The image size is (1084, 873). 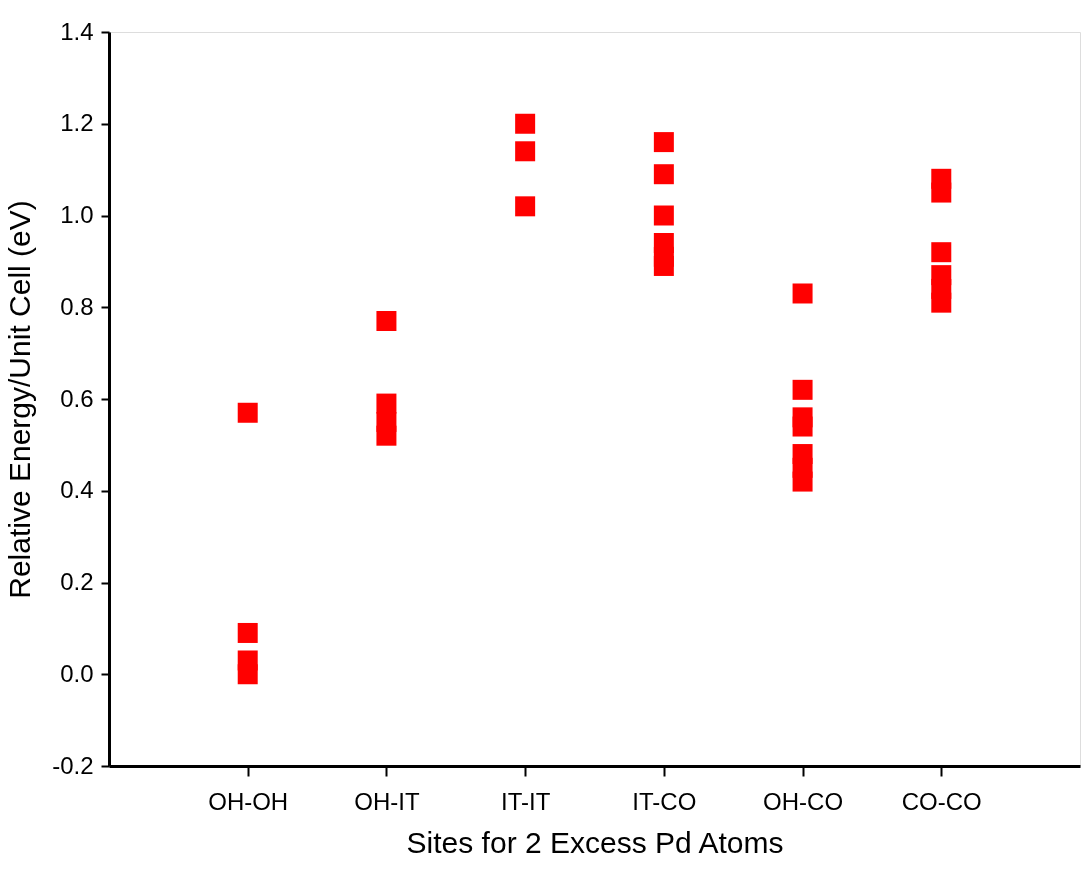 What do you see at coordinates (73, 765) in the screenshot?
I see `y-tick-label: -0.2` at bounding box center [73, 765].